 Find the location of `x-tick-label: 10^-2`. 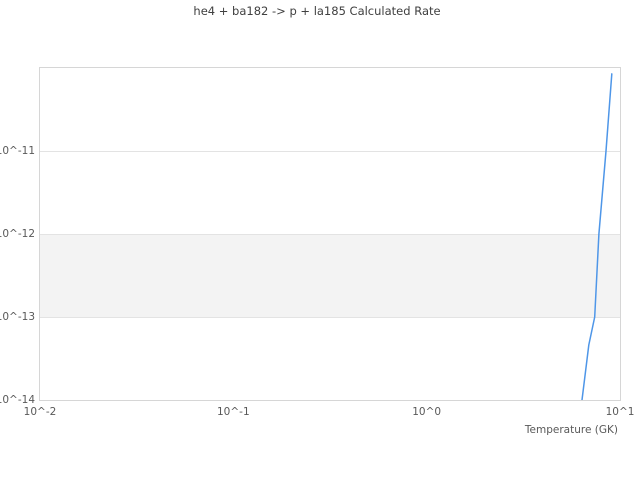

x-tick-label: 10^-2 is located at coordinates (40, 412).